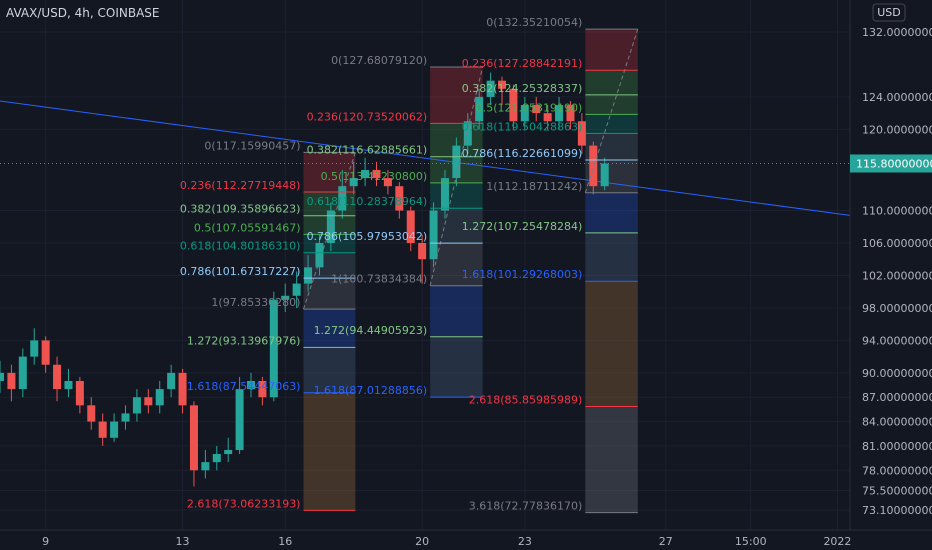 The width and height of the screenshot is (932, 550). What do you see at coordinates (897, 32) in the screenshot?
I see `y-tick-label: 132.00000000` at bounding box center [897, 32].